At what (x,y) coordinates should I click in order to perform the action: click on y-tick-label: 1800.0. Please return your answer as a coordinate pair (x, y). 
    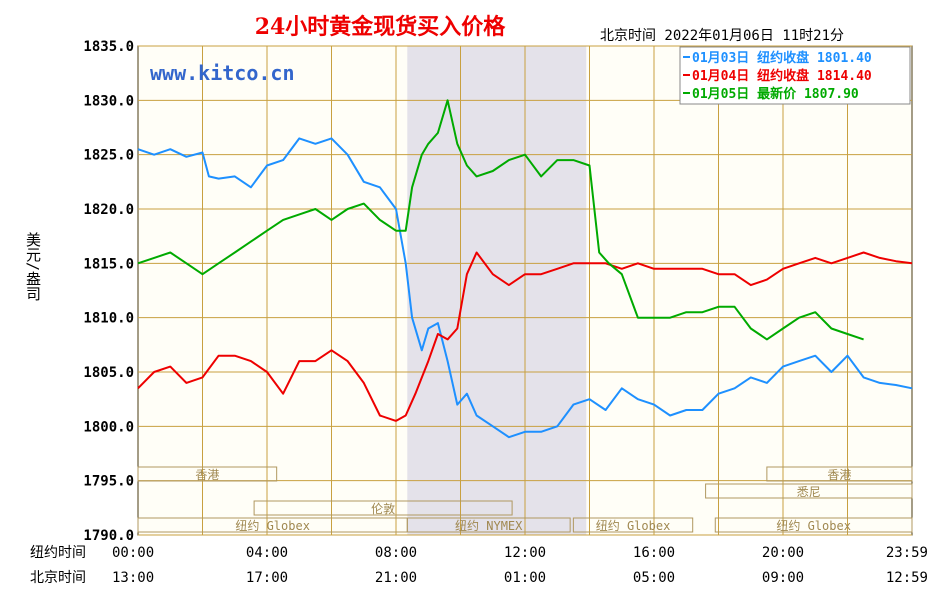
    Looking at the image, I should click on (108, 427).